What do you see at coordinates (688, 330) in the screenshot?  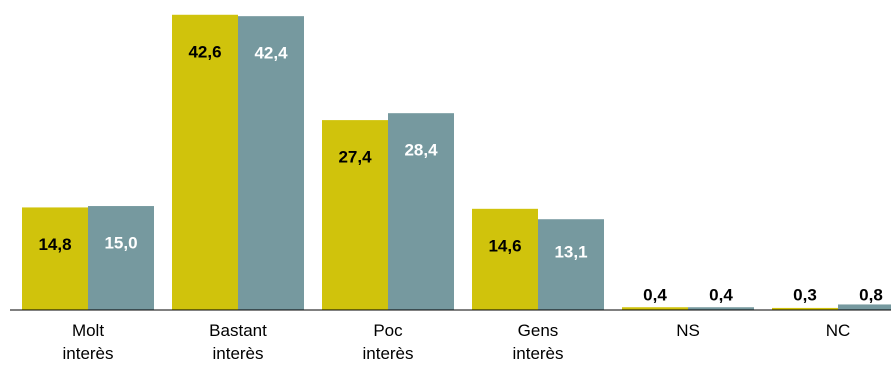 I see `category-label-4-line1: NS` at bounding box center [688, 330].